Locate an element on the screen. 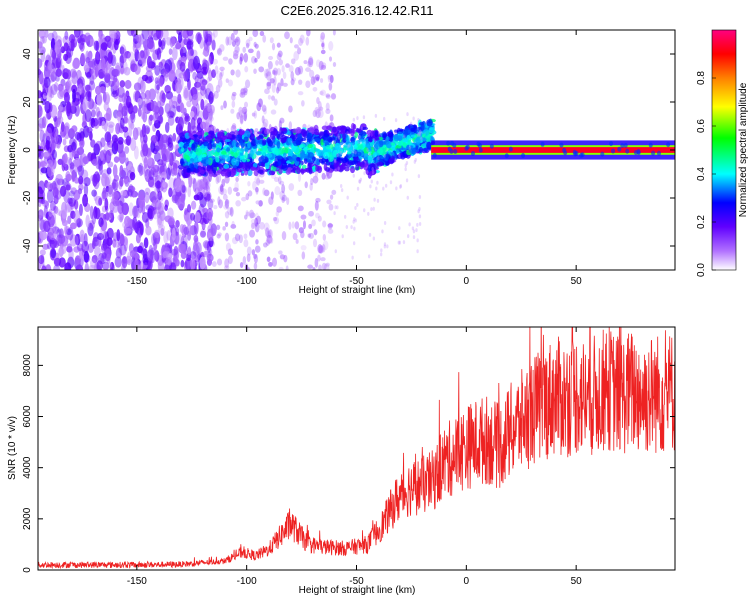 The width and height of the screenshot is (750, 600). colorbar-tick-label: 0.0 is located at coordinates (701, 270).